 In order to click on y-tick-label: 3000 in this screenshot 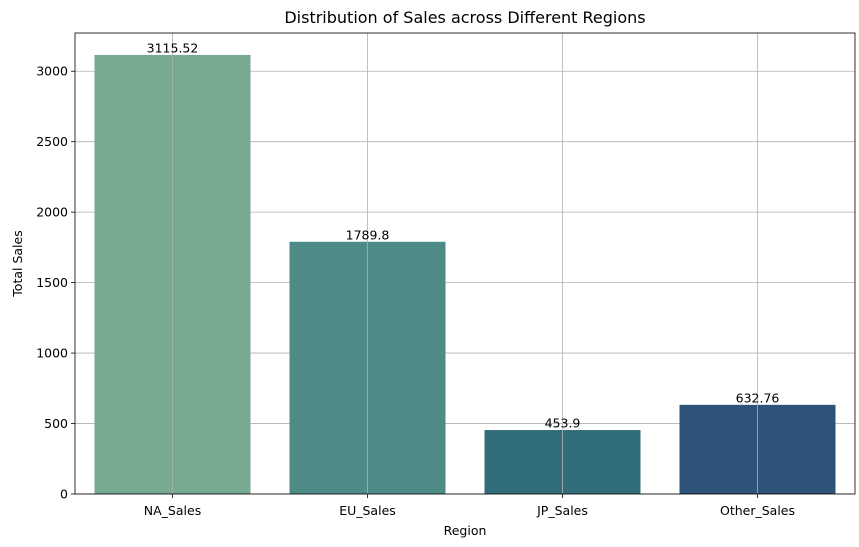, I will do `click(52, 71)`.